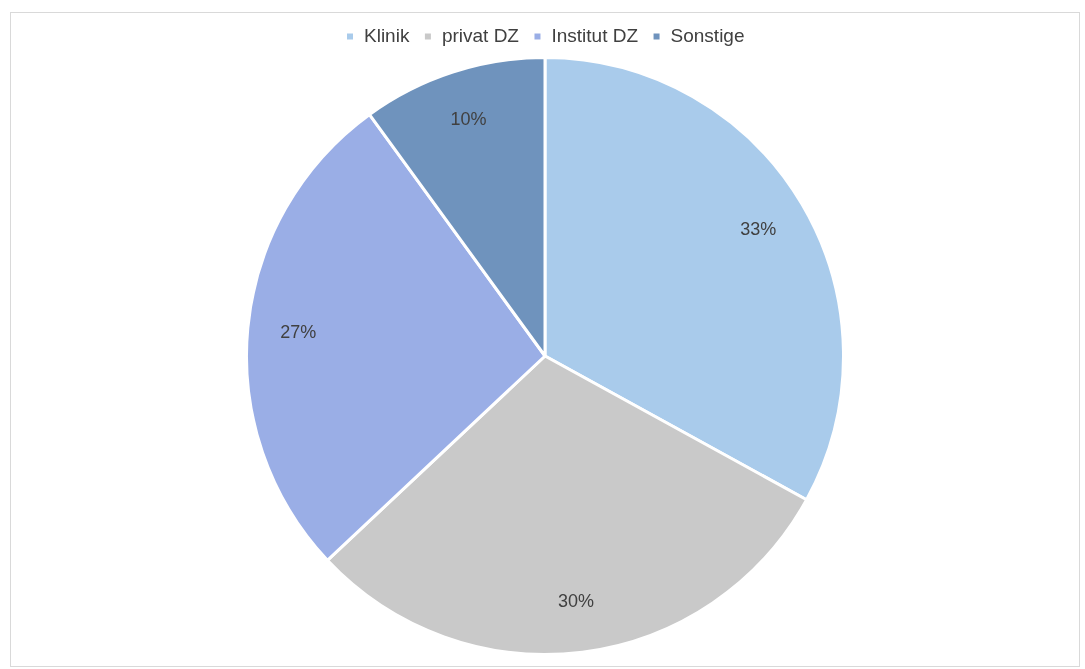 The height and width of the screenshot is (669, 1085). I want to click on data-label: 27%, so click(298, 331).